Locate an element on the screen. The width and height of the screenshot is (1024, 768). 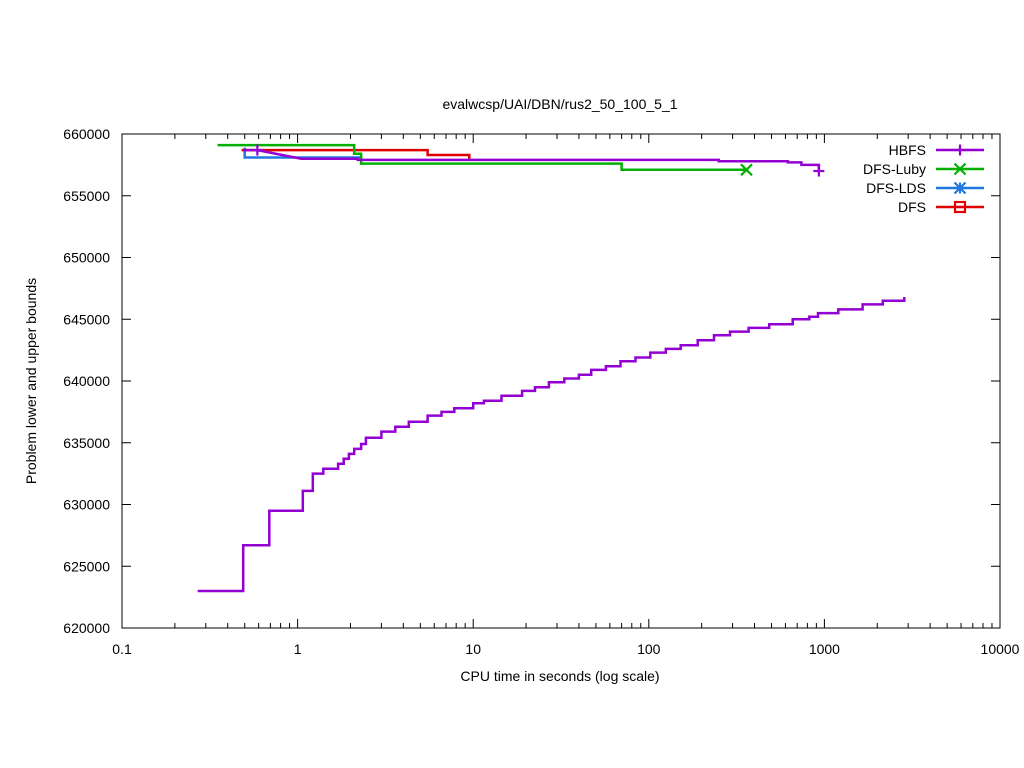
y-tick-label: 620000 is located at coordinates (86, 628).